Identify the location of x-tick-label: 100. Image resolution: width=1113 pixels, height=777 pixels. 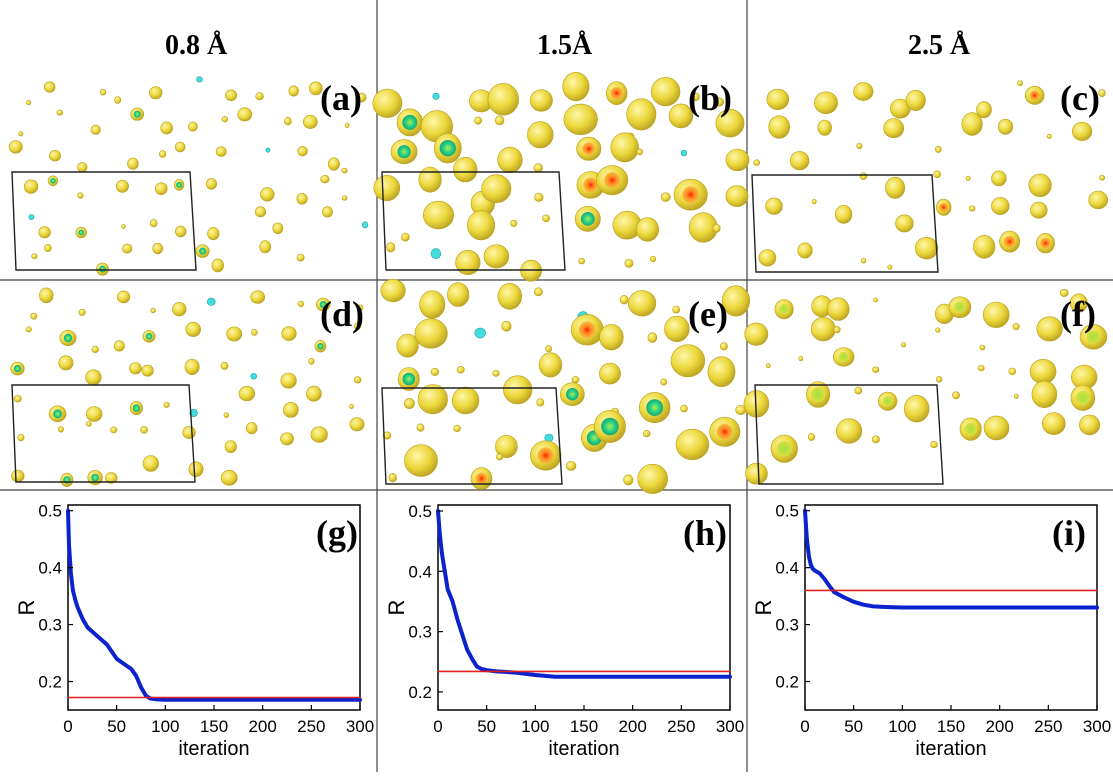
(535, 726).